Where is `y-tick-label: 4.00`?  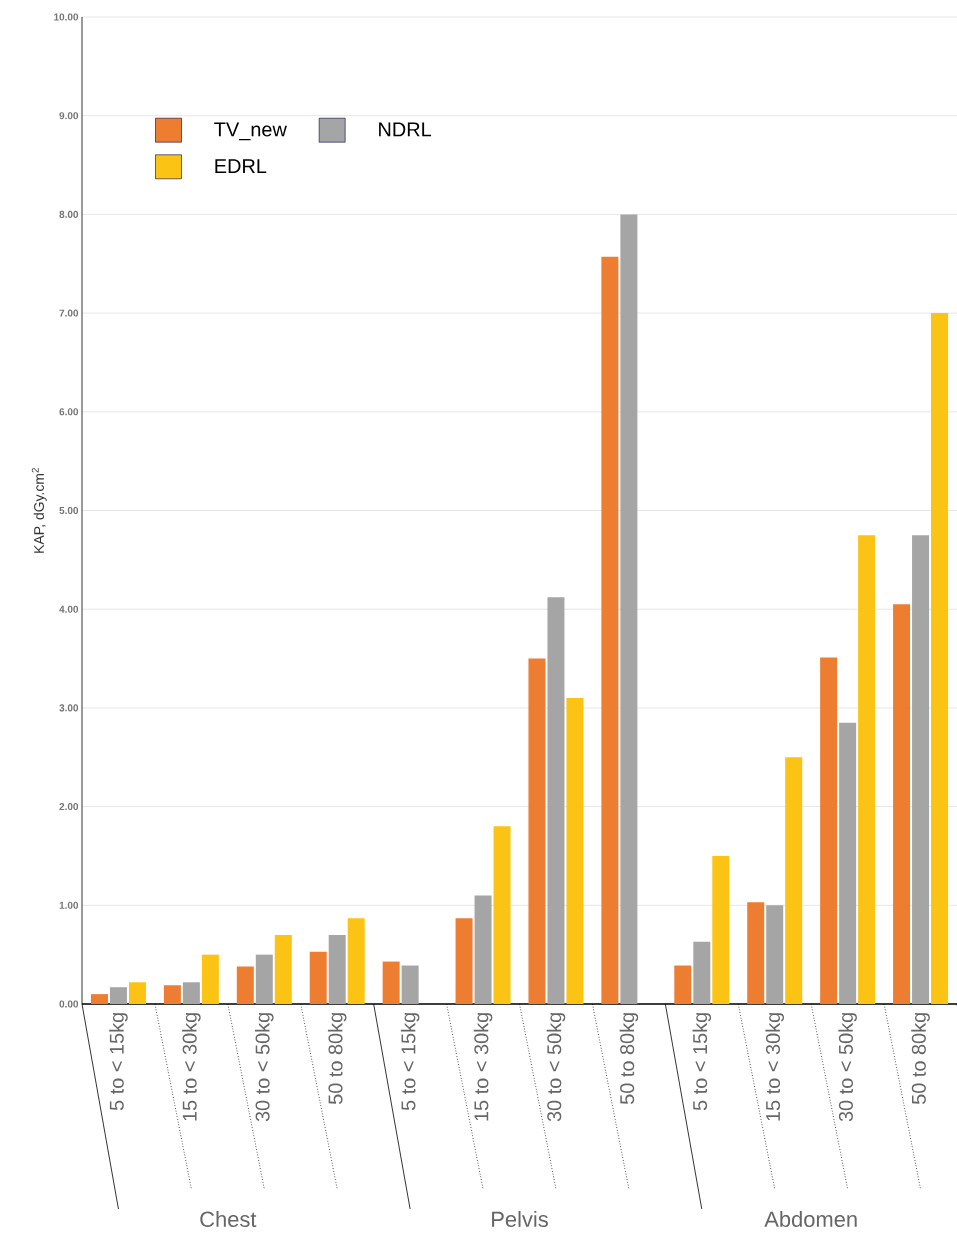
y-tick-label: 4.00 is located at coordinates (69, 609).